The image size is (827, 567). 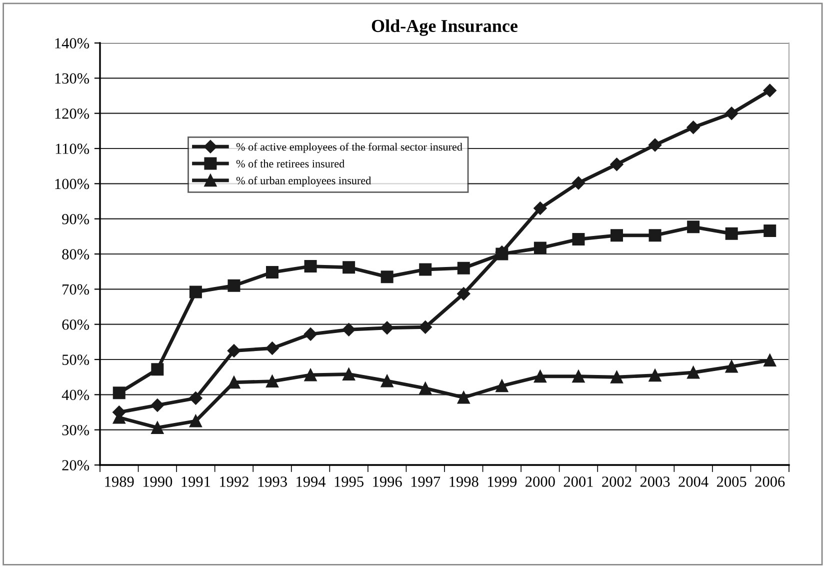 What do you see at coordinates (731, 481) in the screenshot?
I see `x-tick-label: 2005` at bounding box center [731, 481].